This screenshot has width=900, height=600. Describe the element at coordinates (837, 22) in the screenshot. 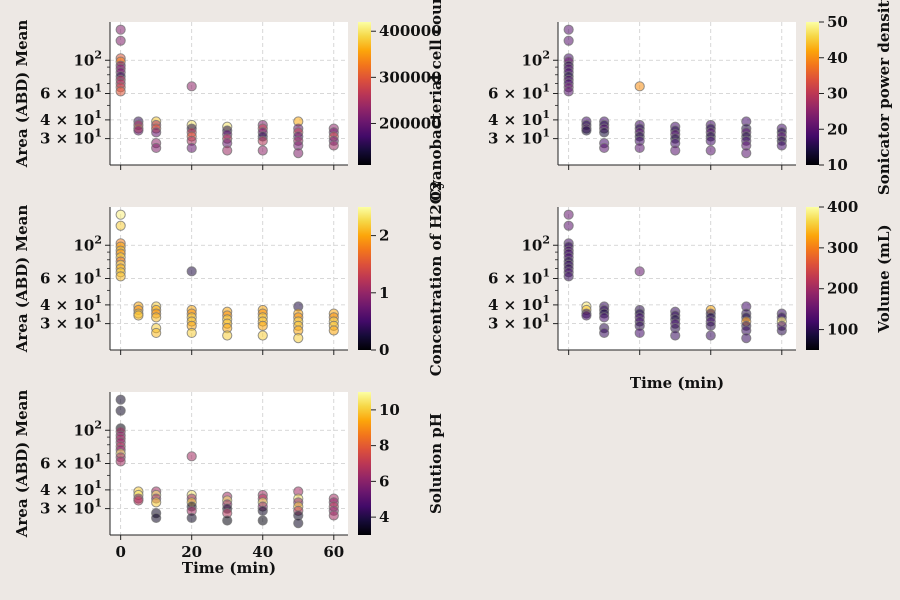

I see `colorbar-tick-label: 50` at that location.